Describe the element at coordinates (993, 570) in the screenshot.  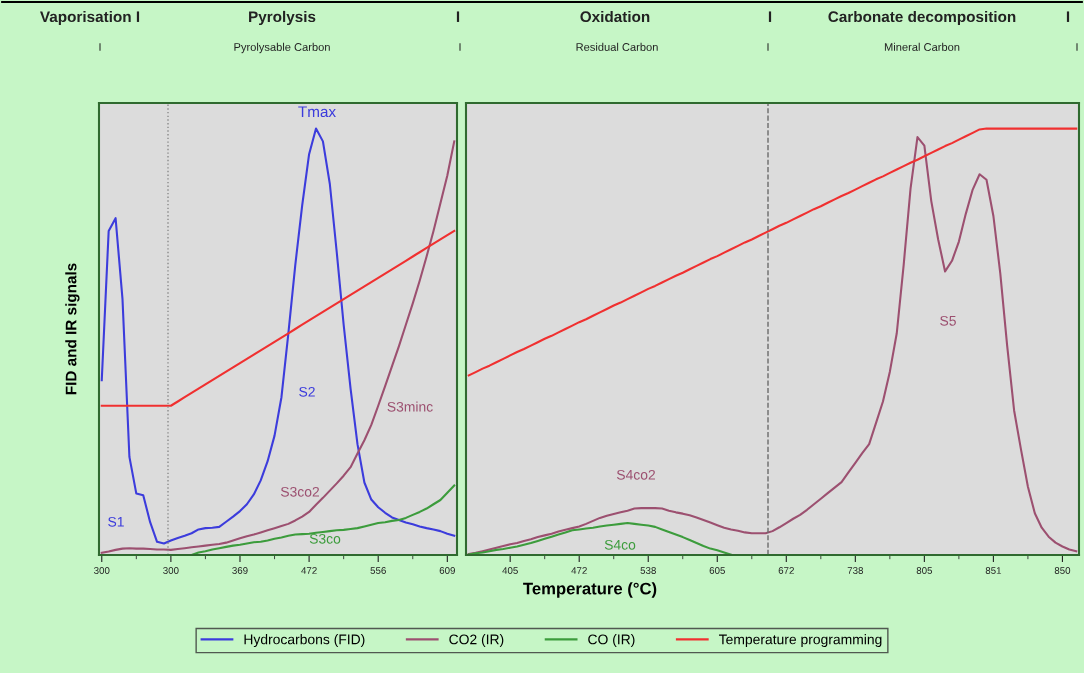
I see `x-tick-label: 851` at that location.